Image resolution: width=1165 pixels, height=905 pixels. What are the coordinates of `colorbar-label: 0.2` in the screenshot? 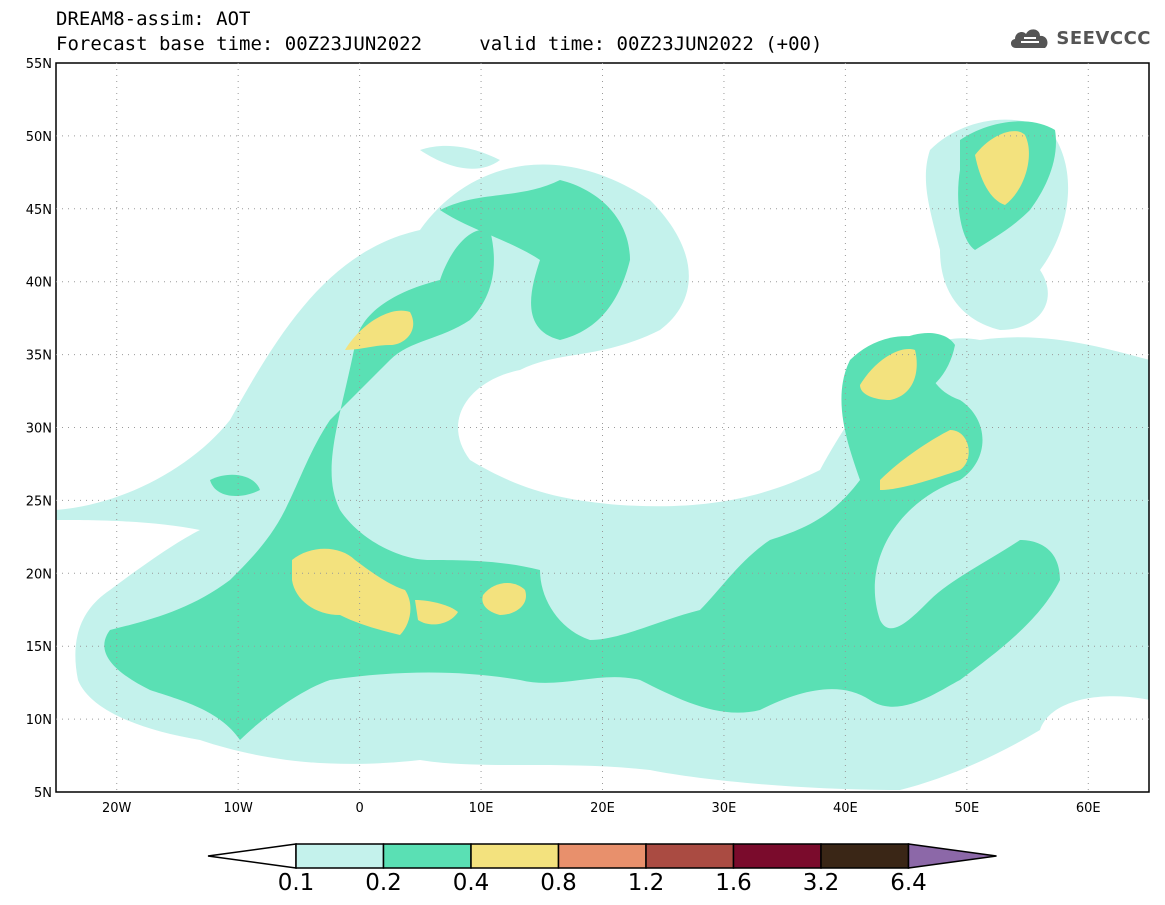 It's located at (383, 883).